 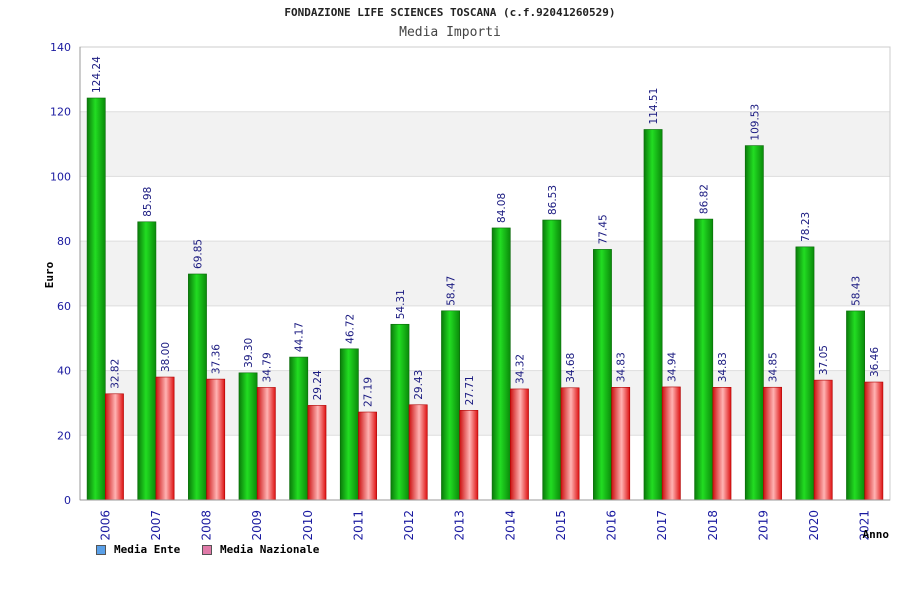 I want to click on data-label-ente-2009: 39.30, so click(x=249, y=353).